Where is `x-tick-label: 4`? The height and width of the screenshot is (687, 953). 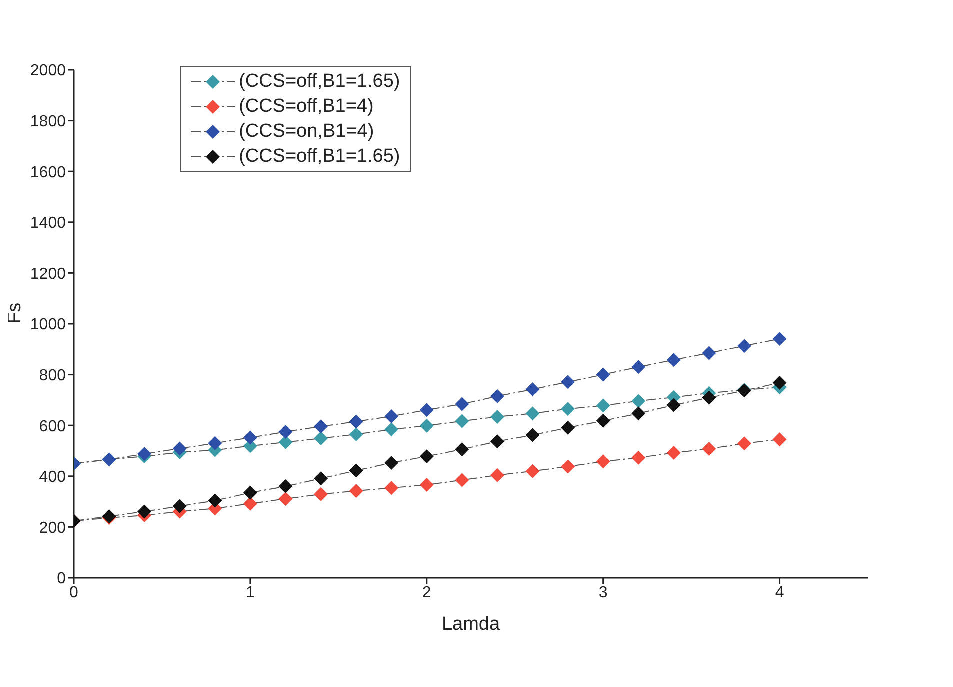
x-tick-label: 4 is located at coordinates (779, 593).